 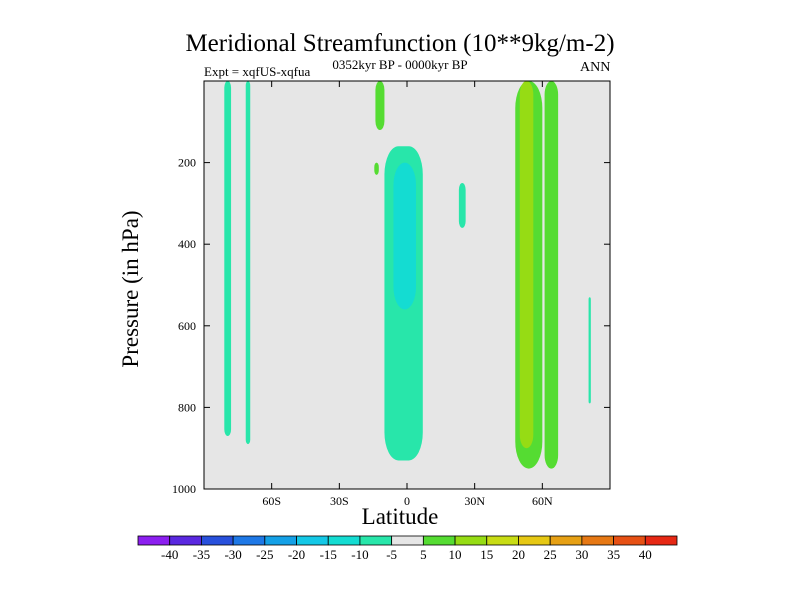 What do you see at coordinates (339, 501) in the screenshot?
I see `x-tick-label: 30S` at bounding box center [339, 501].